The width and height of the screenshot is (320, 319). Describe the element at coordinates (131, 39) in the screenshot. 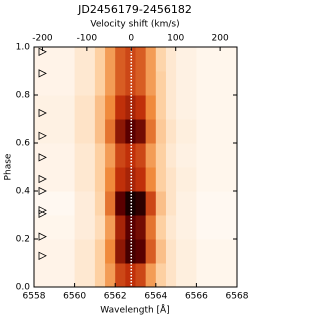

I see `x2-tick-label: 0` at that location.